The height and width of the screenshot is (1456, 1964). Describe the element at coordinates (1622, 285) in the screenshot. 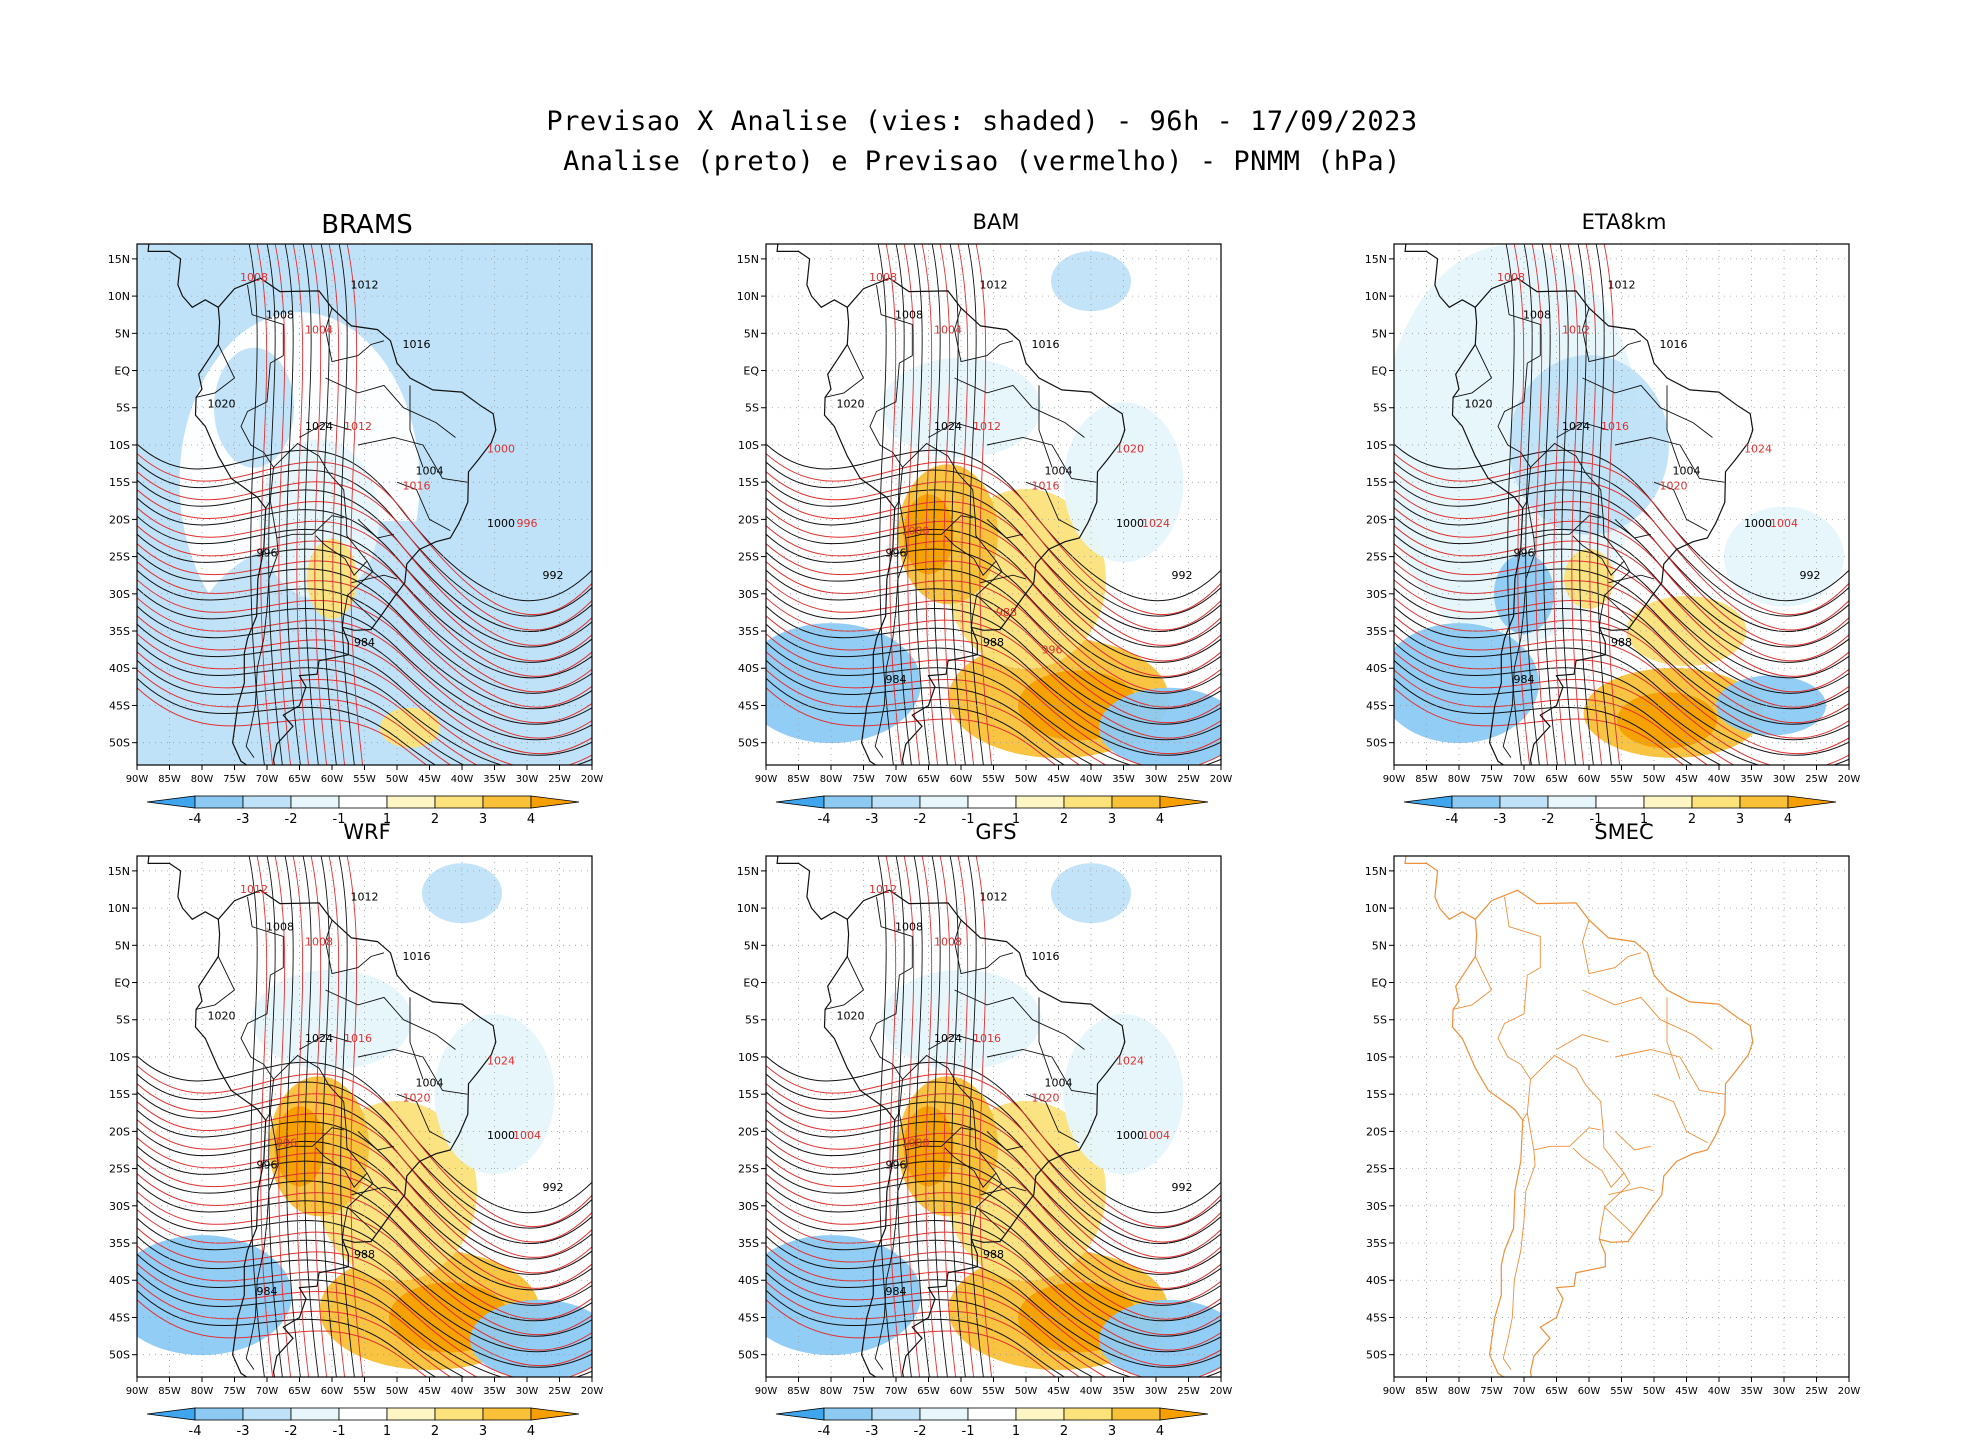

I see `analysis-contour-label: 1012` at that location.